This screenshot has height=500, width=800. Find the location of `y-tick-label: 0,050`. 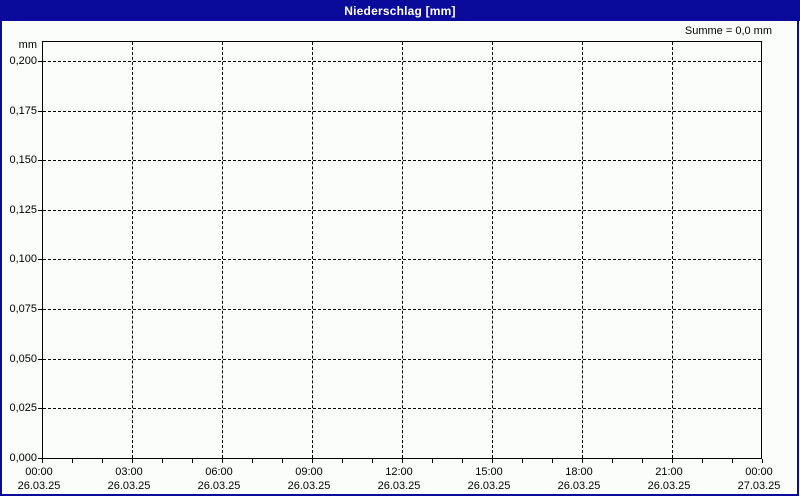

y-tick-label: 0,050 is located at coordinates (23, 359).